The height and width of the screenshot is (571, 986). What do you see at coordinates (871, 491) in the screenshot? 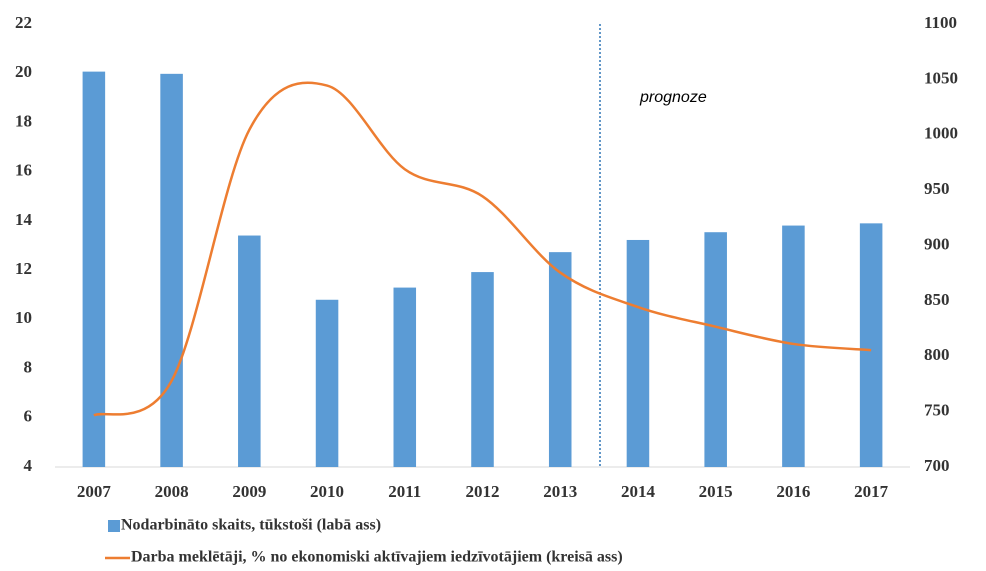
I see `x-tick-label: 2017` at bounding box center [871, 491].